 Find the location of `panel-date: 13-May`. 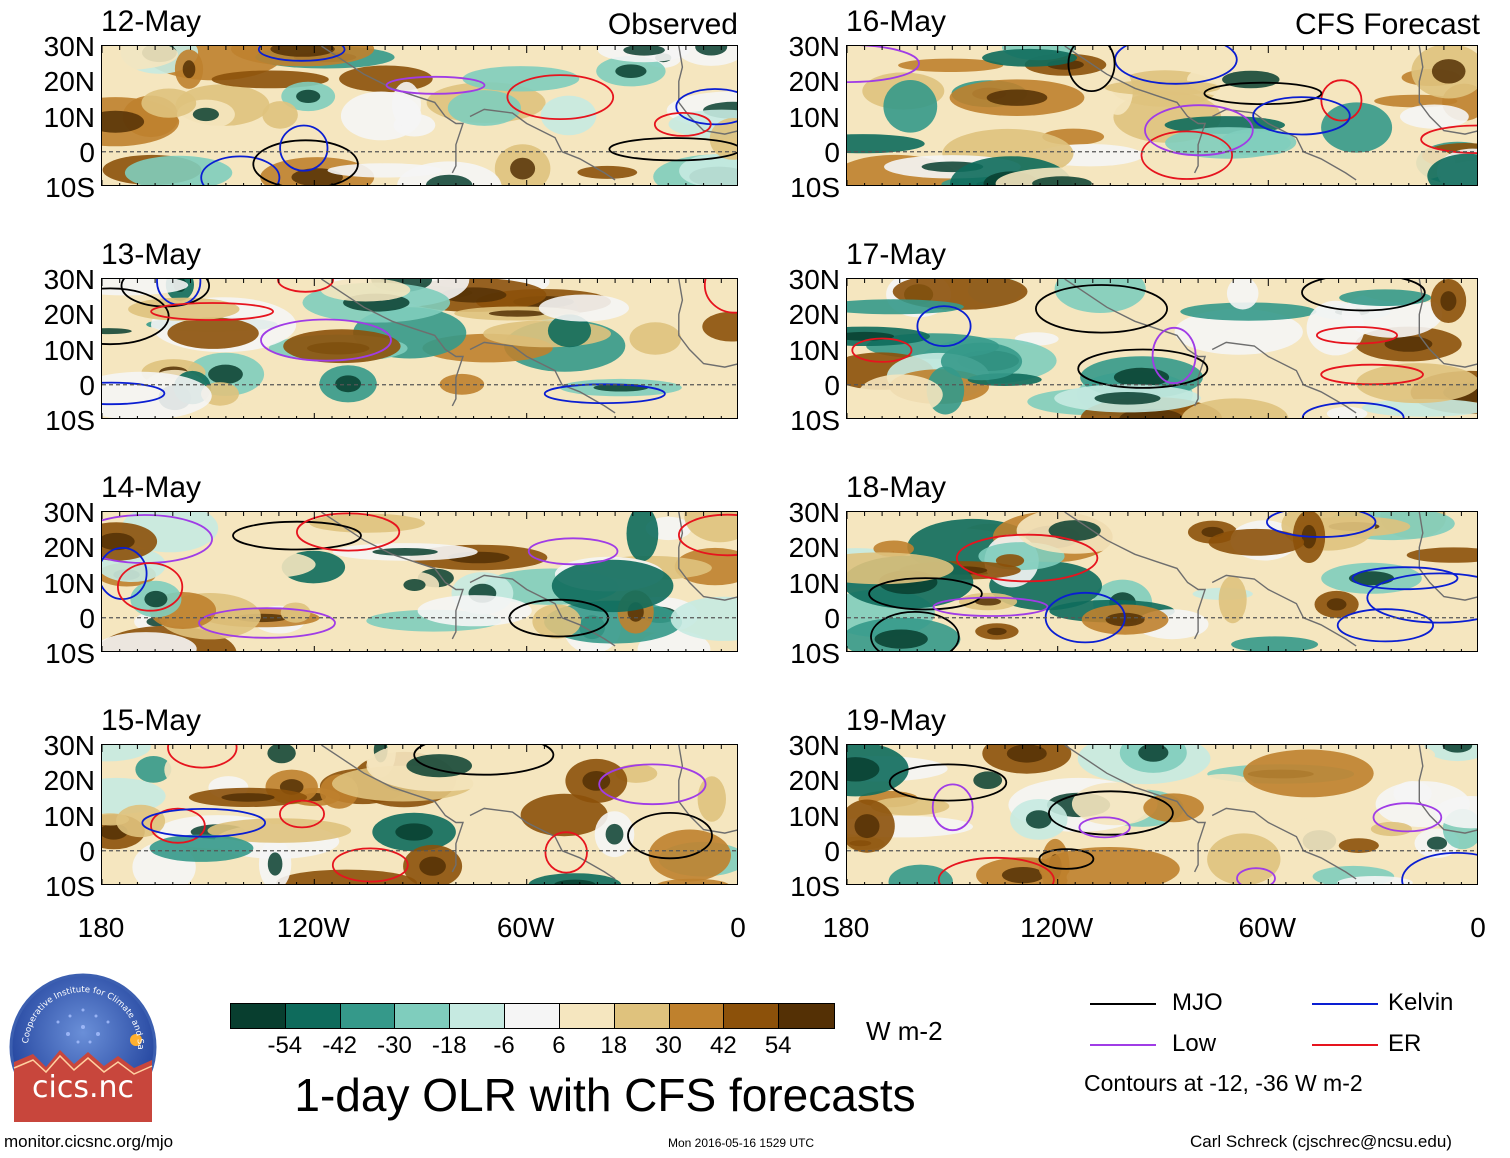

panel-date: 13-May is located at coordinates (151, 254).